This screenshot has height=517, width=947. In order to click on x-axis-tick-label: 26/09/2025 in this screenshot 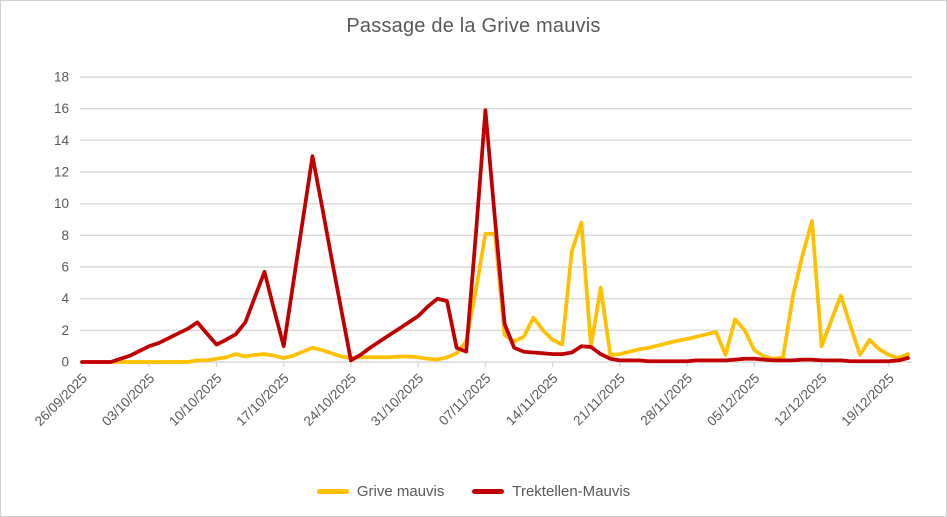, I will do `click(61, 400)`.